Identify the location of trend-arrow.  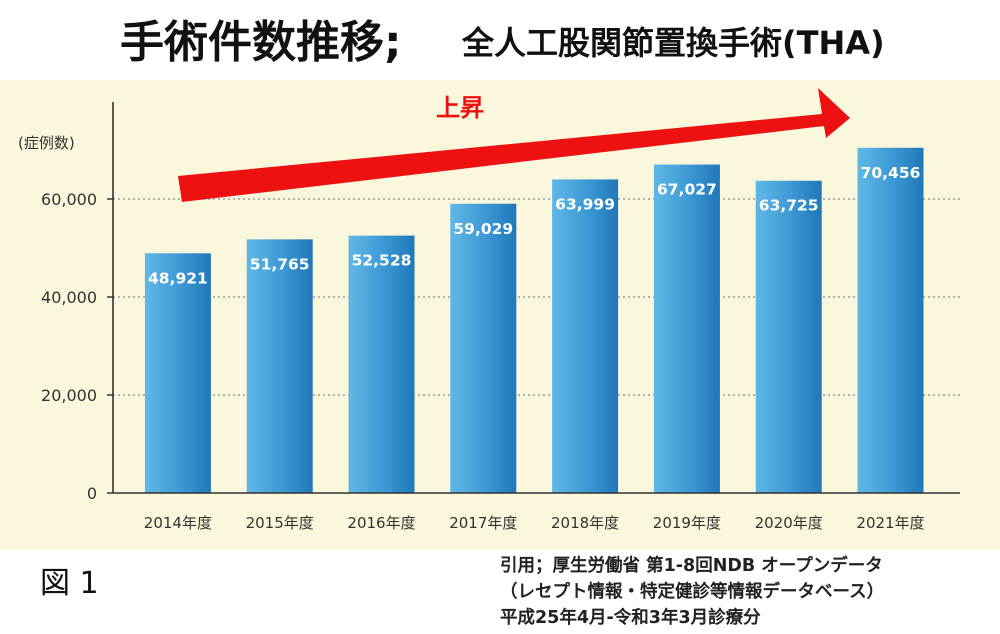
(514, 145).